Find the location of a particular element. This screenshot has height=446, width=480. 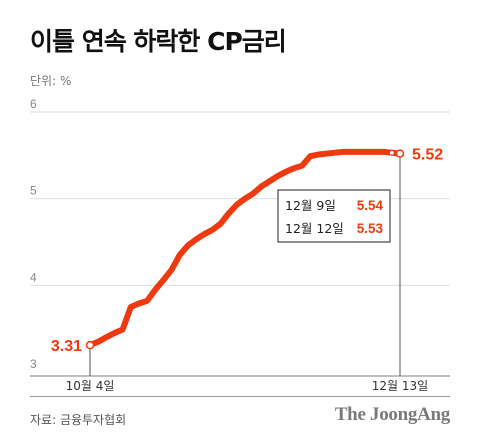

y-tick-label: 5 is located at coordinates (33, 191).